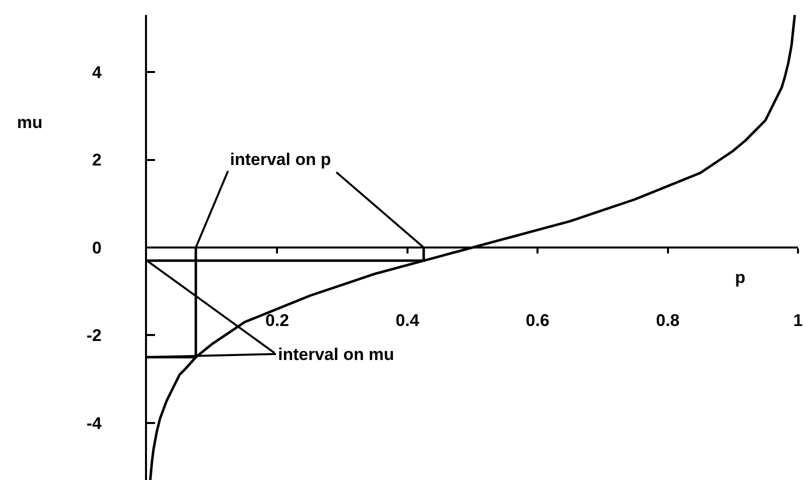  I want to click on x-tick-label: 1, so click(798, 320).